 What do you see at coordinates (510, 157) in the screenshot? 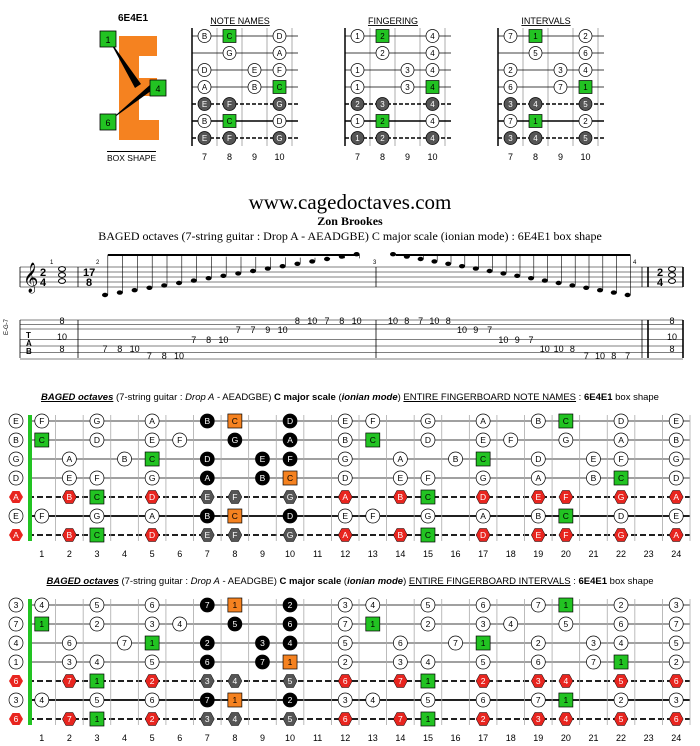
I see `fret-number: 7` at bounding box center [510, 157].